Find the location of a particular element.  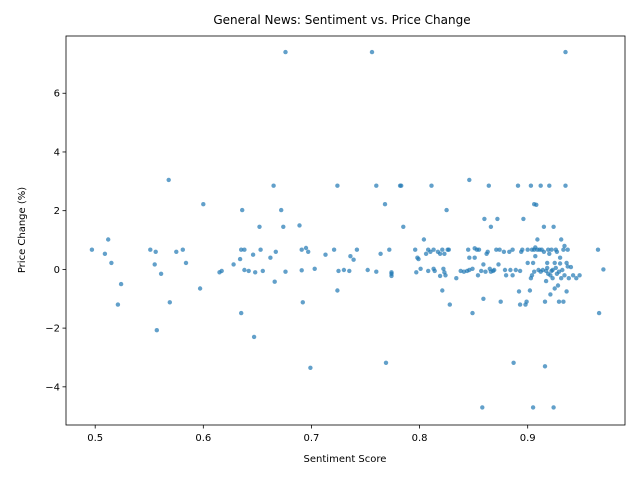

x-tick-label: 0.9 is located at coordinates (528, 438).